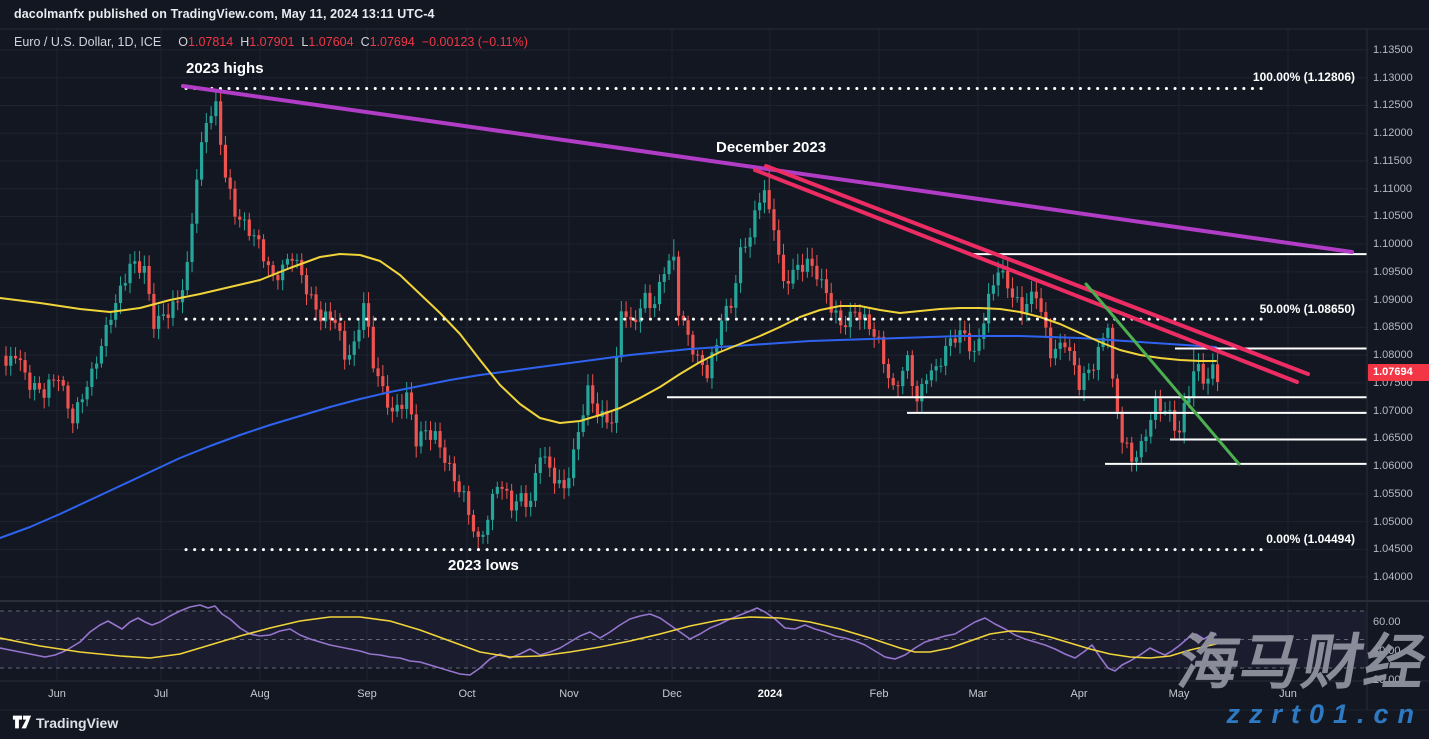 This screenshot has width=1429, height=739. What do you see at coordinates (1393, 299) in the screenshot?
I see `price-axis-label: 1.09000` at bounding box center [1393, 299].